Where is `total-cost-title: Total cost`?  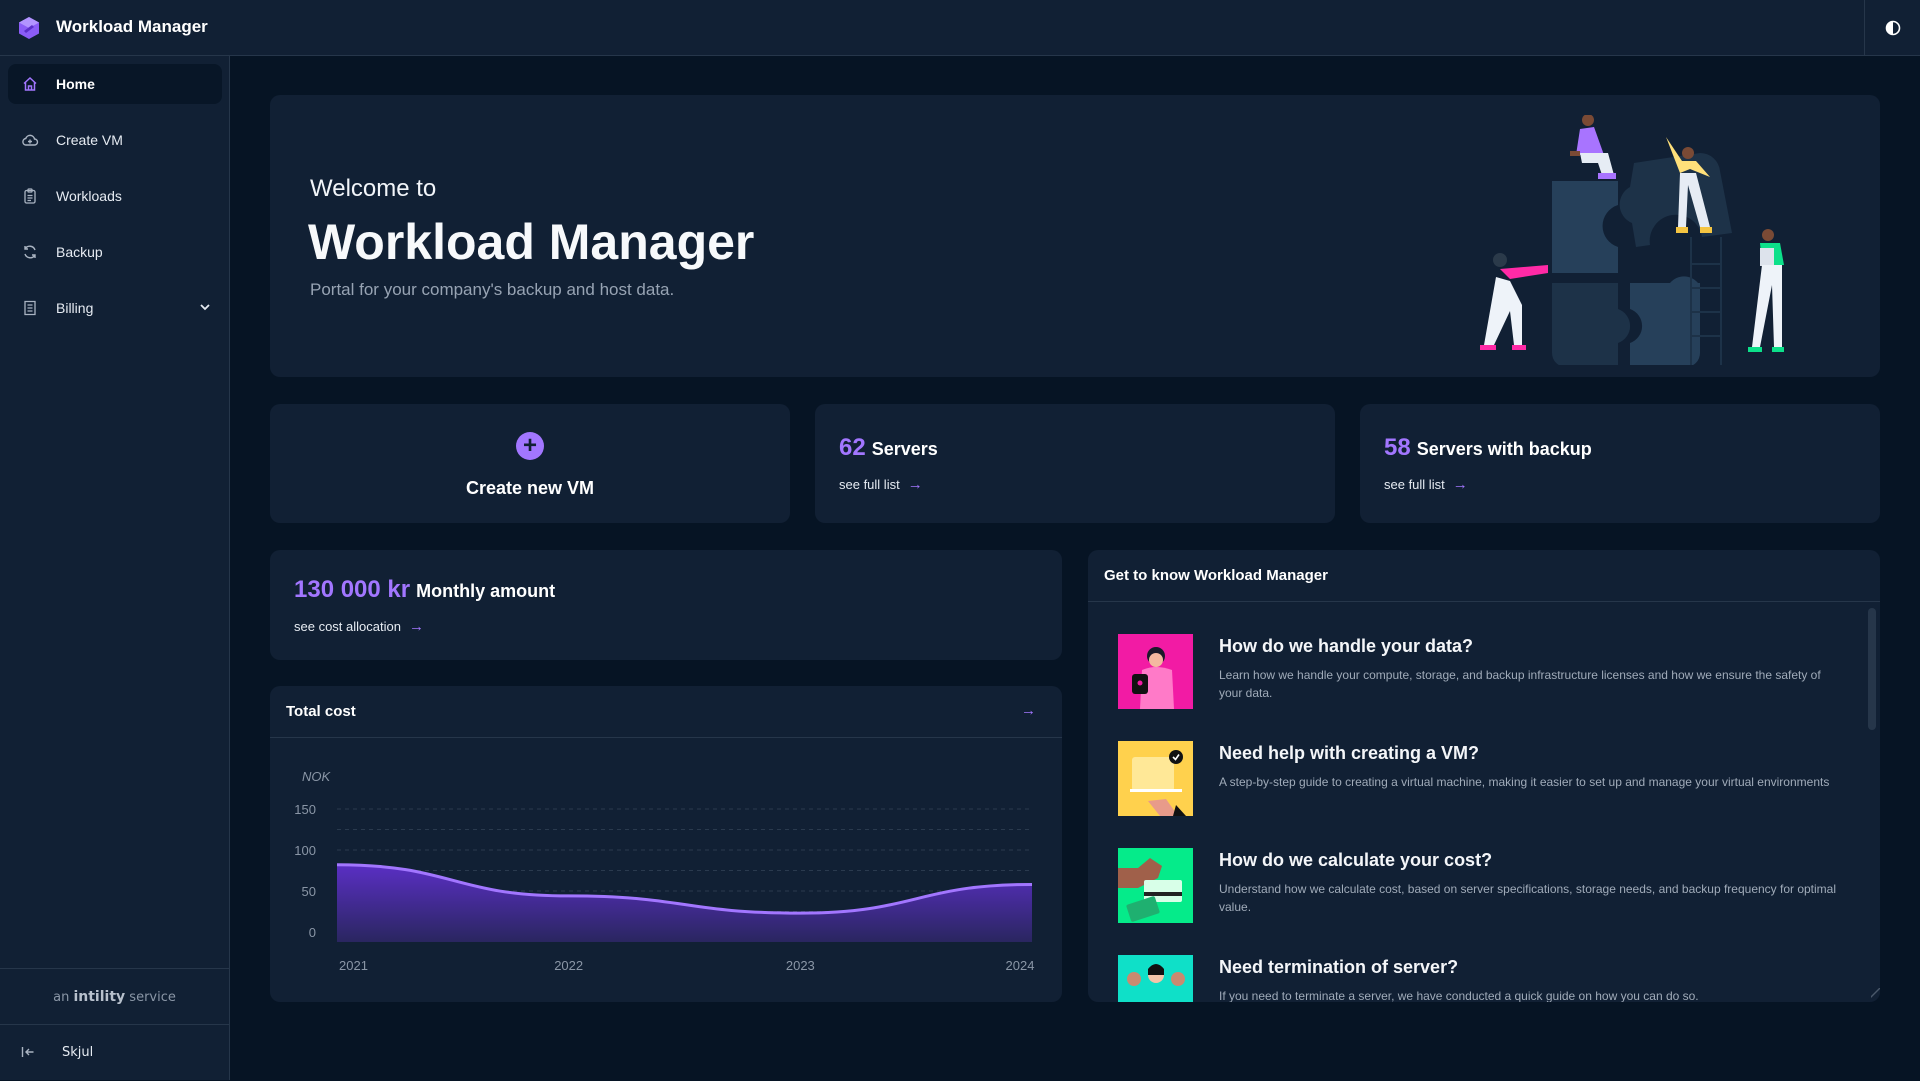 total-cost-title: Total cost is located at coordinates (321, 711).